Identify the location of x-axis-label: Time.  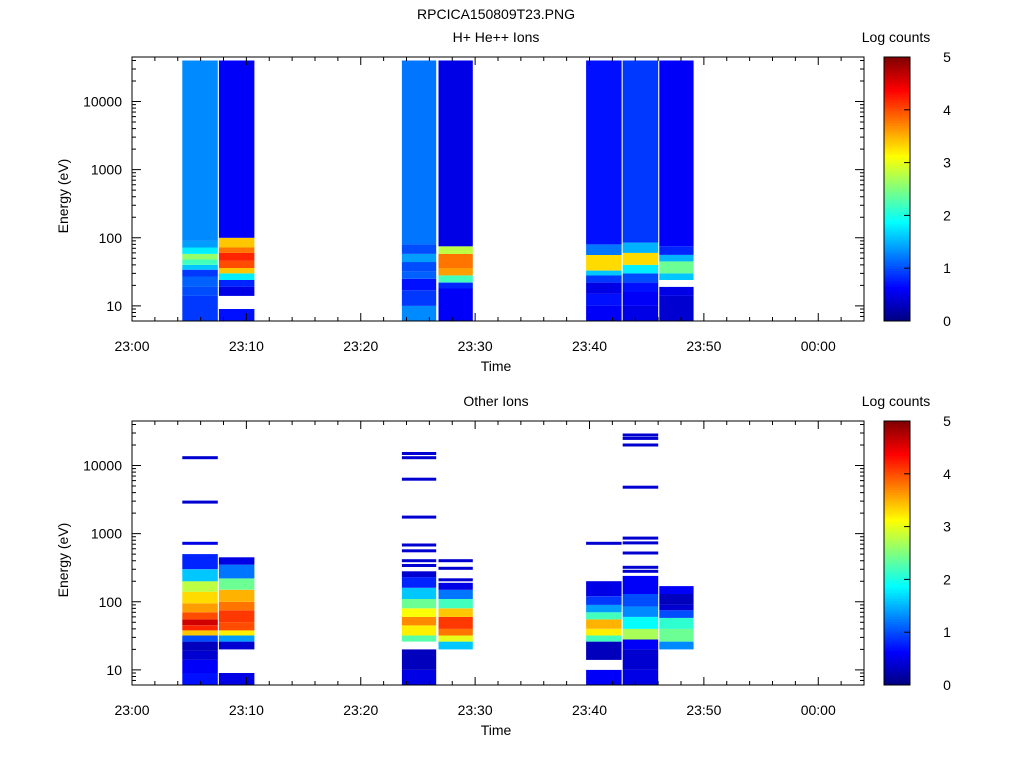
(496, 730).